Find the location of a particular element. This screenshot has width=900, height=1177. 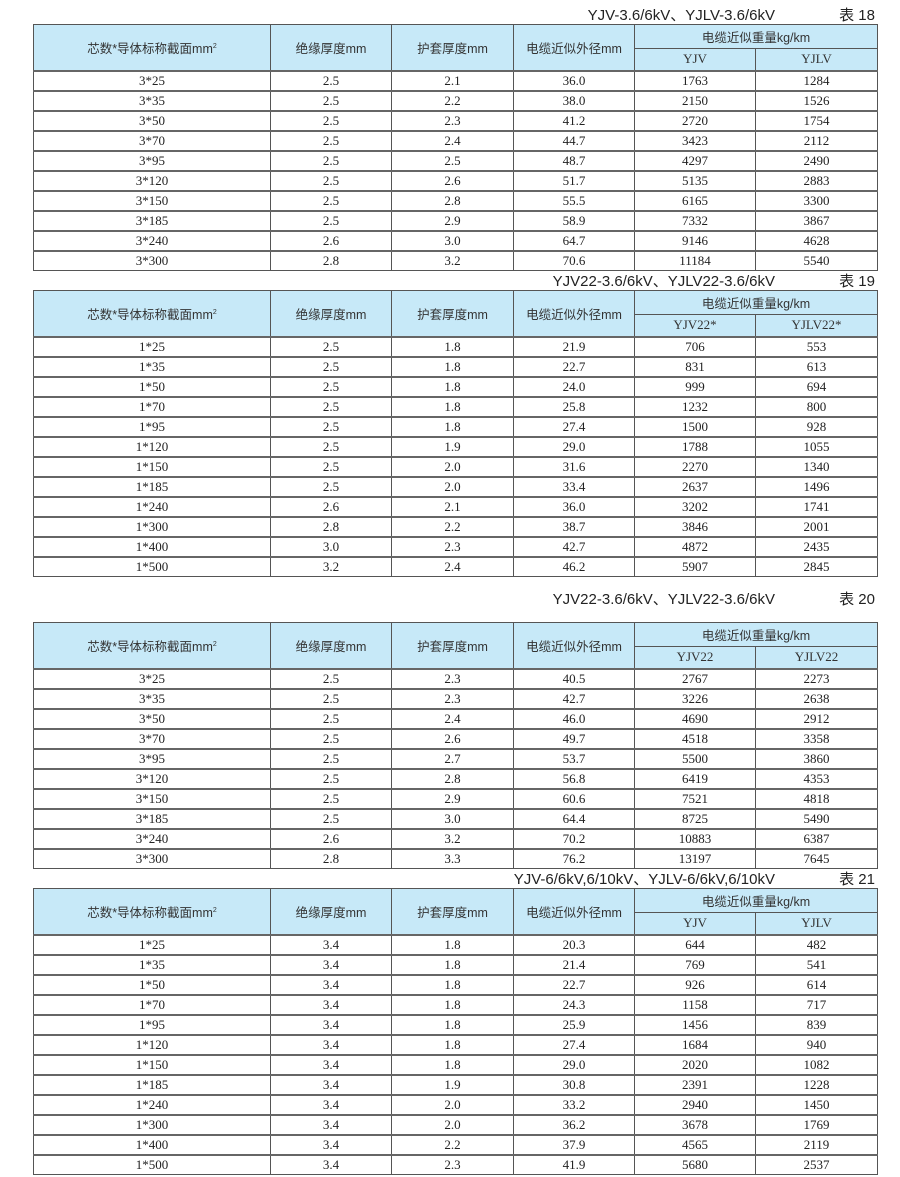

table-cell: 1*240 is located at coordinates (152, 1104).